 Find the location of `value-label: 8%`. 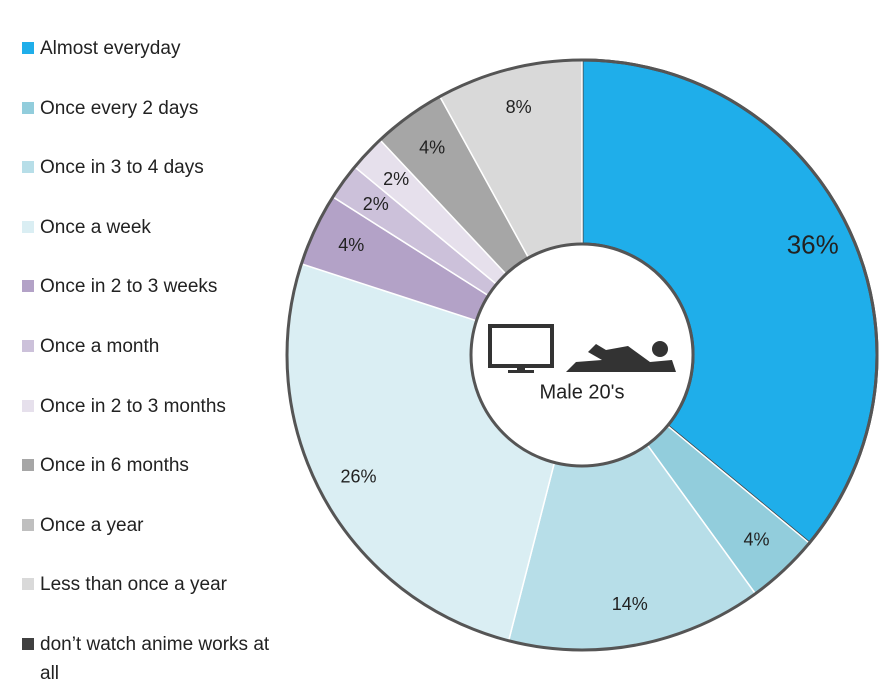

value-label: 8% is located at coordinates (519, 107).